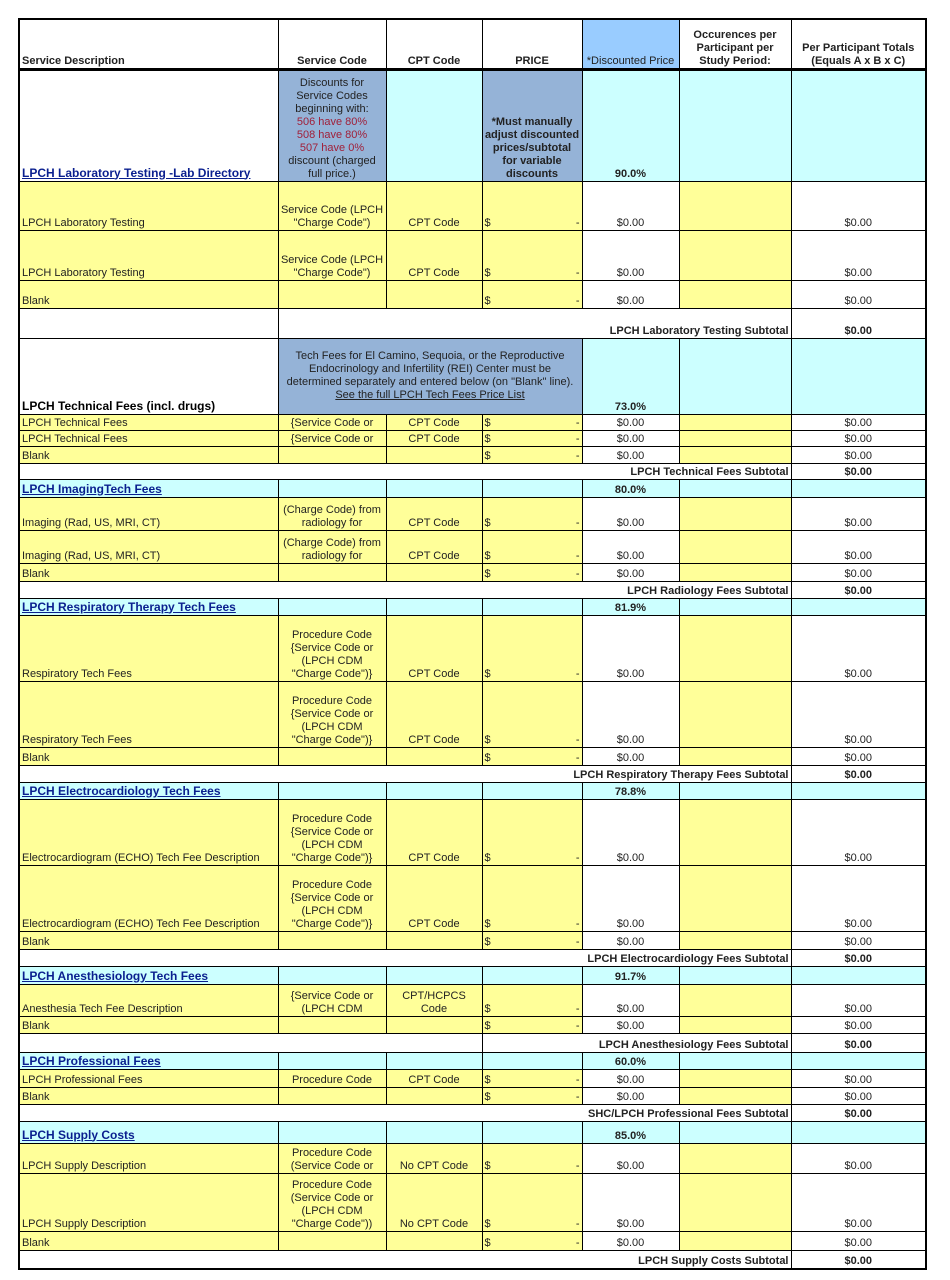 The image size is (950, 1280). Describe the element at coordinates (434, 1000) in the screenshot. I see `cpt-code: CPT/HCPCS Code` at that location.